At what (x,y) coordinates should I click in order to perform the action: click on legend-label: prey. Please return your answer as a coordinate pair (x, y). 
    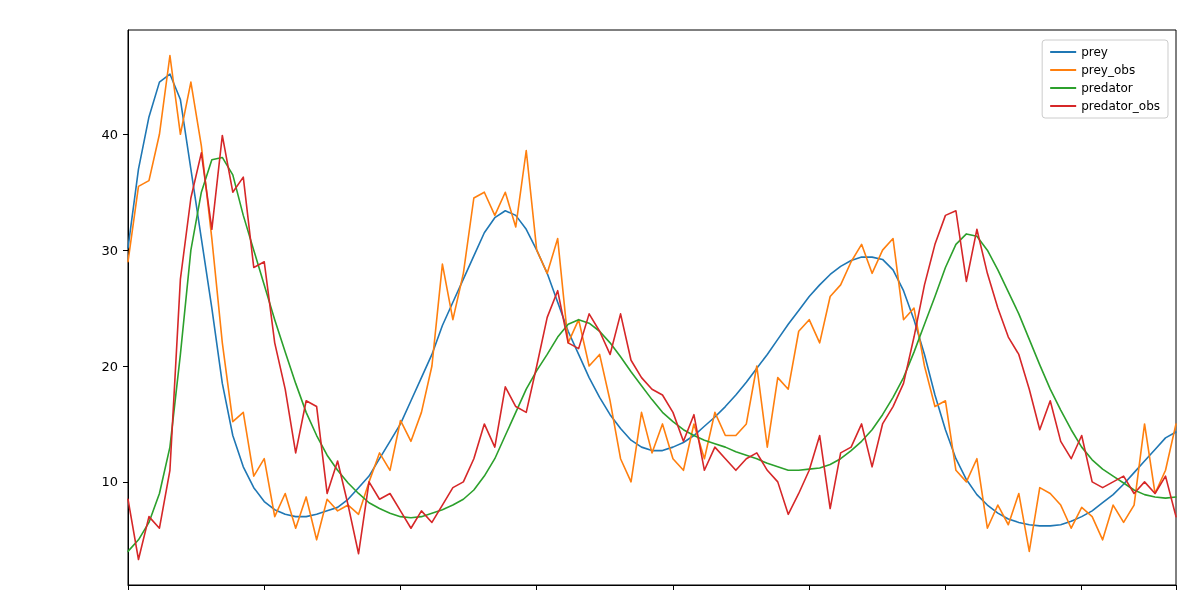
    Looking at the image, I should click on (1094, 52).